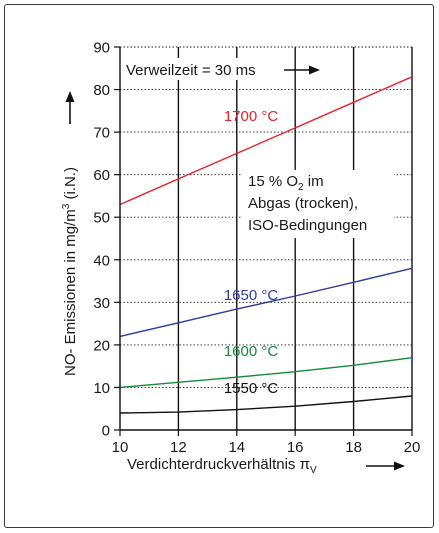 The height and width of the screenshot is (533, 439). Describe the element at coordinates (251, 388) in the screenshot. I see `series-label-3: 1550 °C` at that location.